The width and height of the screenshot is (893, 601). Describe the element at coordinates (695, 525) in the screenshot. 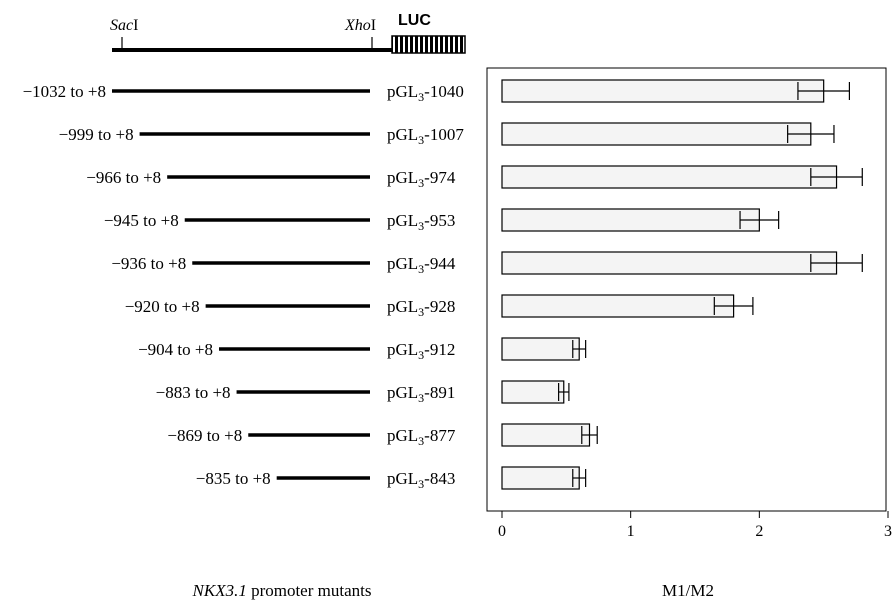

I see `x-axis: 0 1 2 3` at that location.